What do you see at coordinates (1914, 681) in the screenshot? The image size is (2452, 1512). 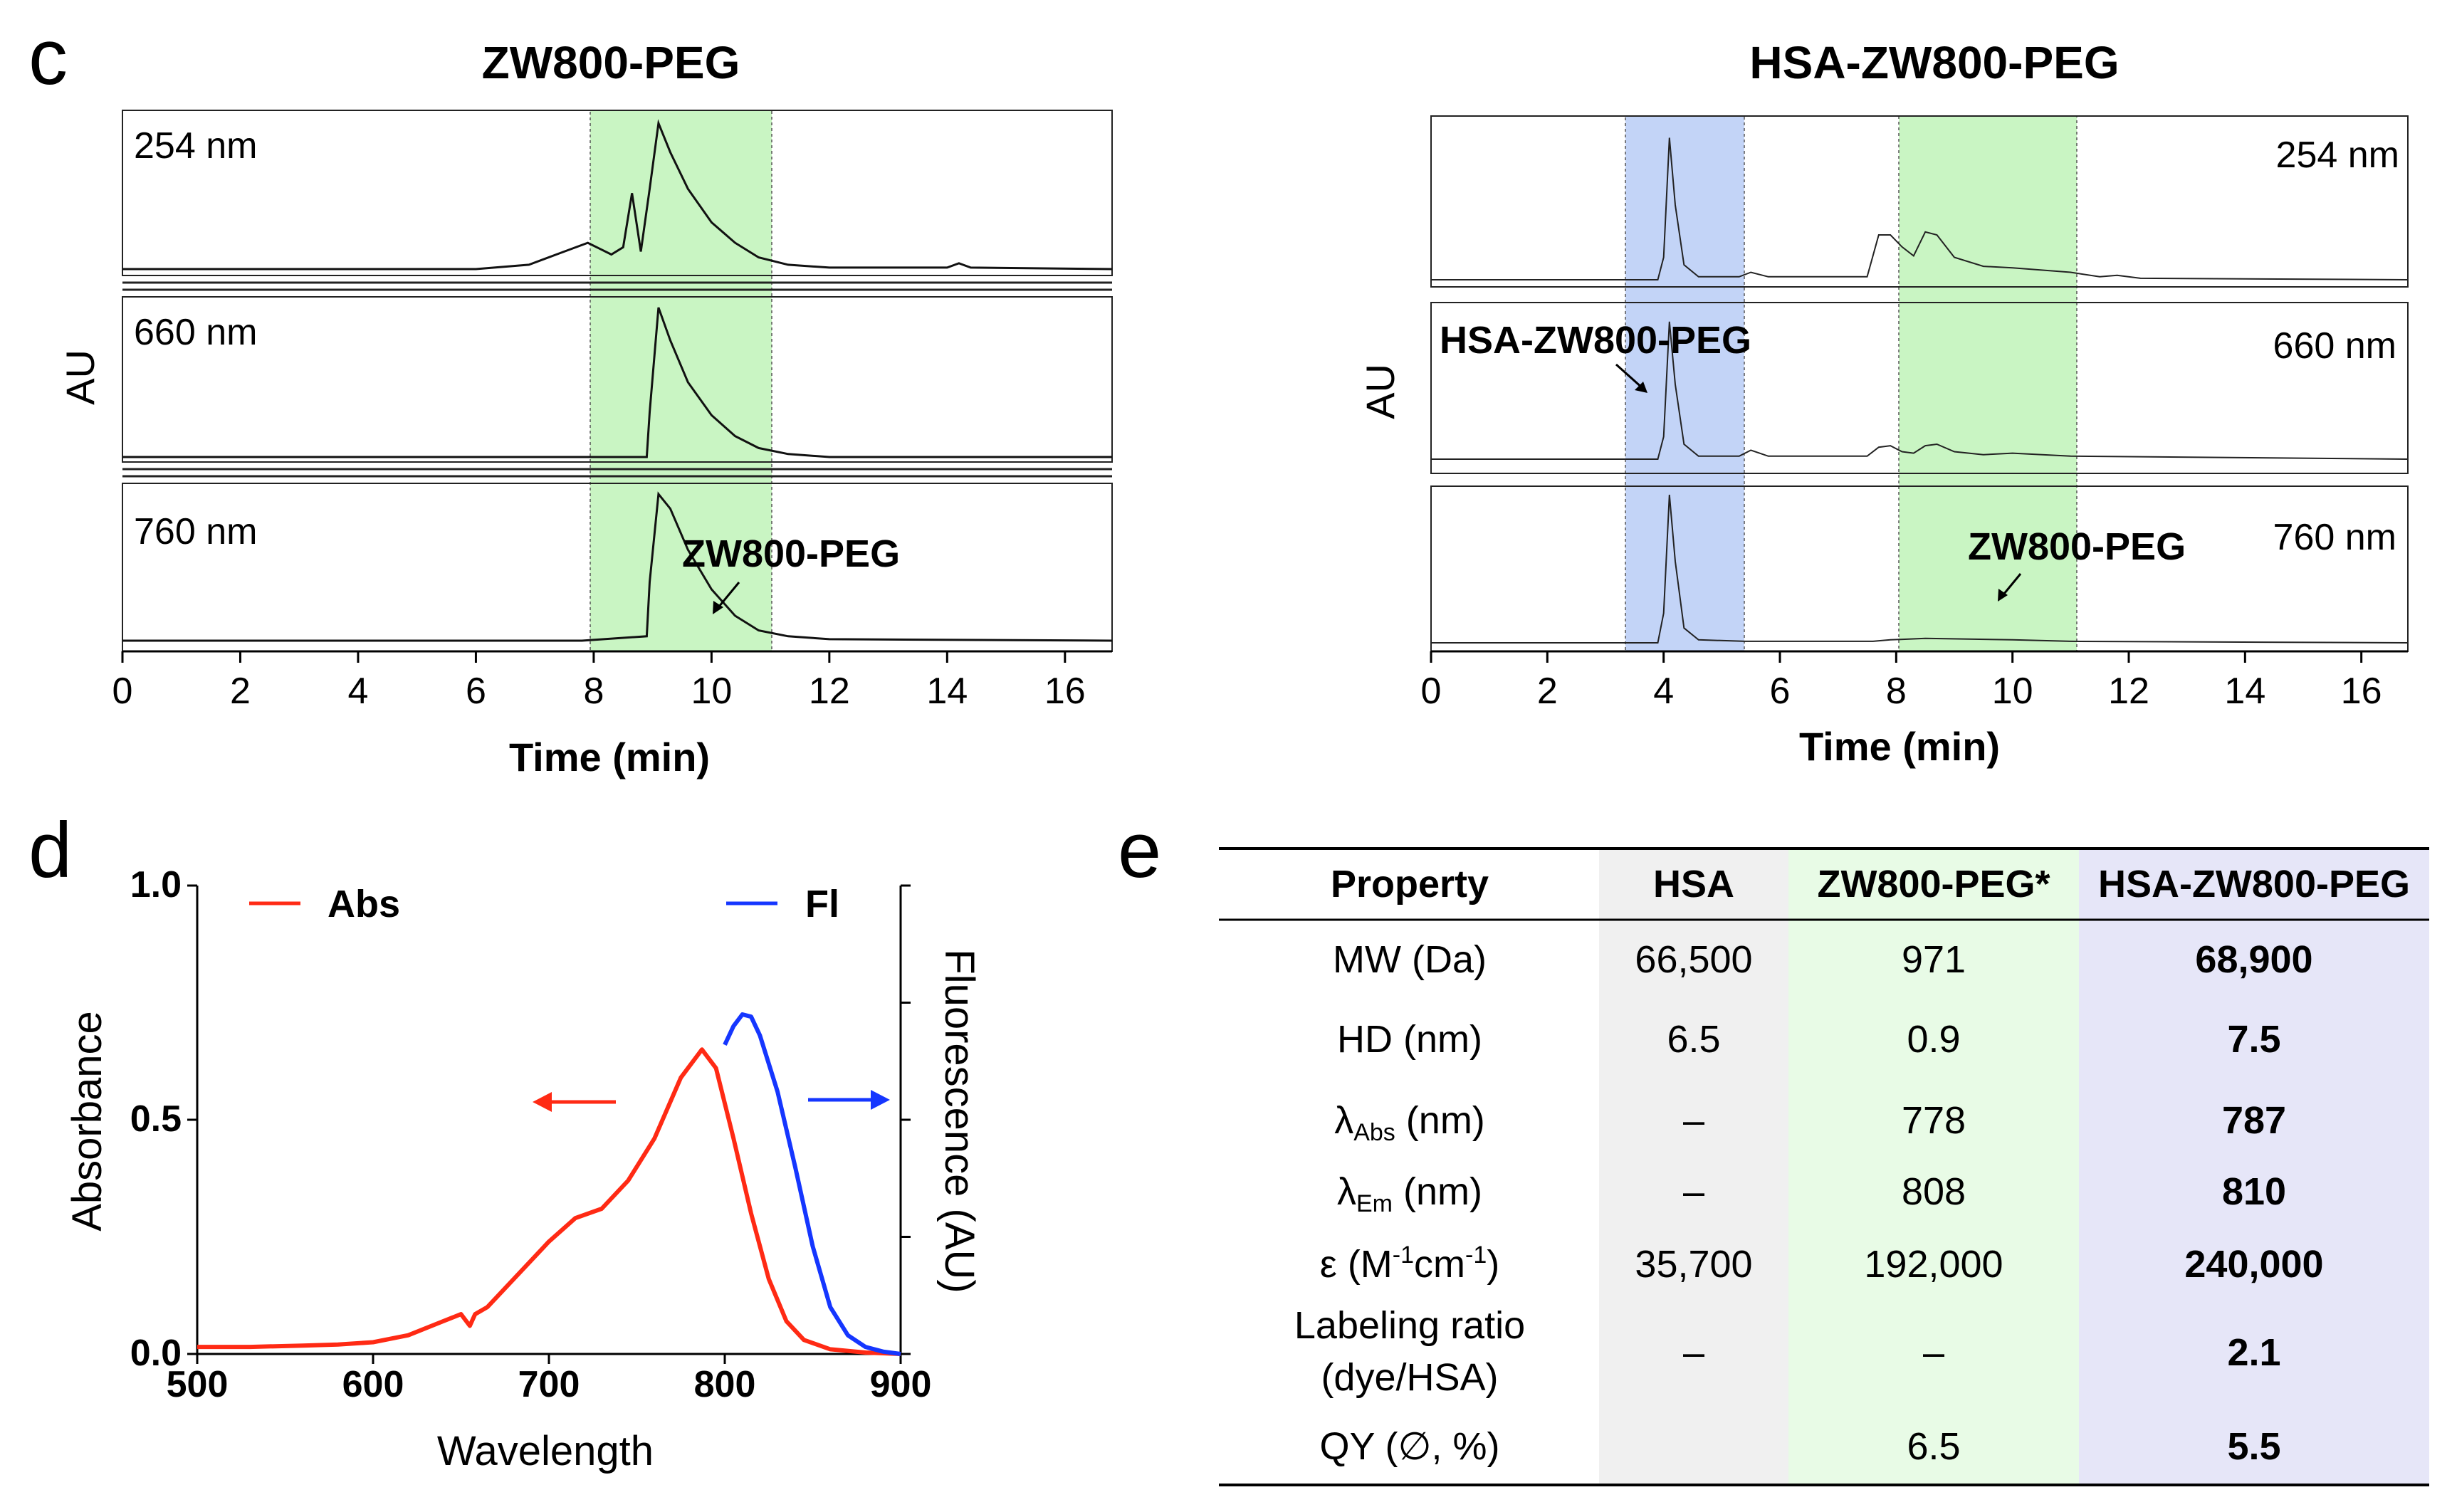 I see `x-axis-right: 0 2 4 6 8 10 12 14 16` at bounding box center [1914, 681].